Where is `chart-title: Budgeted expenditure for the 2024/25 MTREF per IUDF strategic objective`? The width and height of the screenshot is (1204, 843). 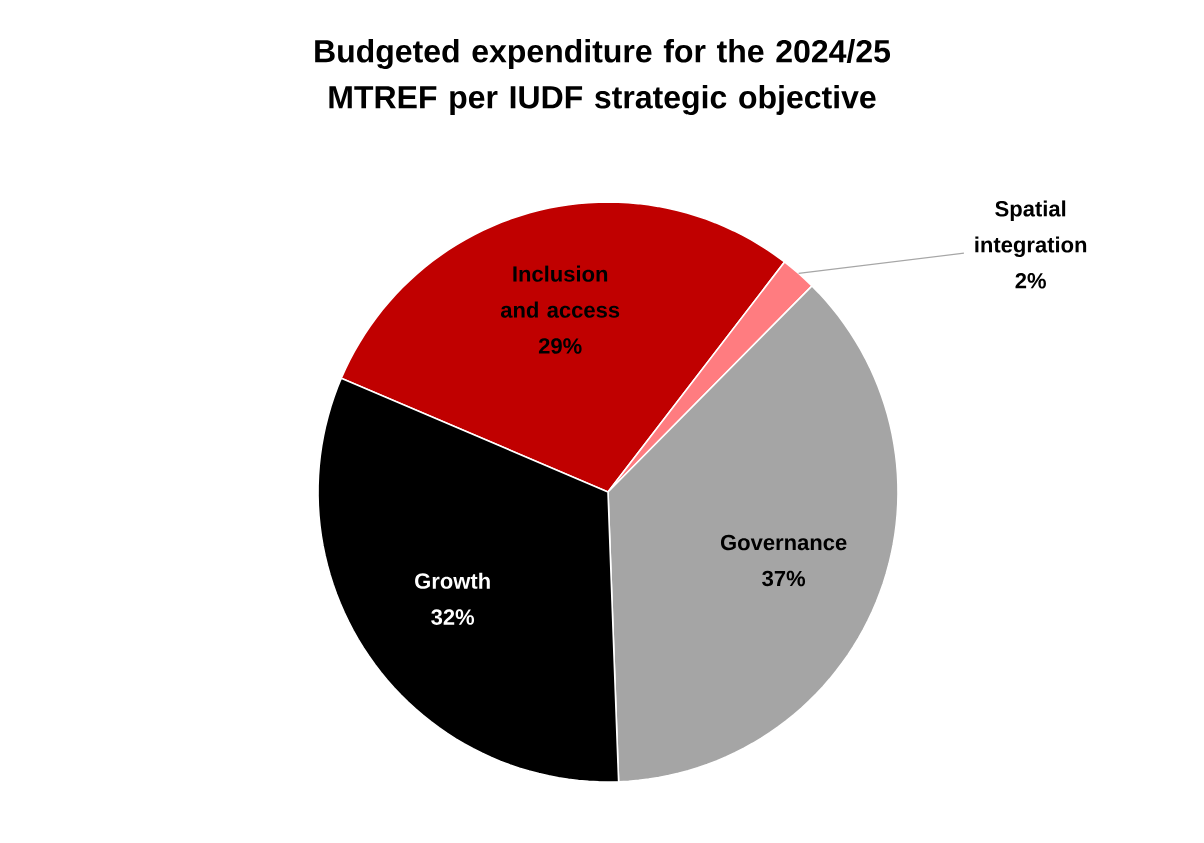 chart-title: Budgeted expenditure for the 2024/25 MTREF per IUDF strategic objective is located at coordinates (603, 77).